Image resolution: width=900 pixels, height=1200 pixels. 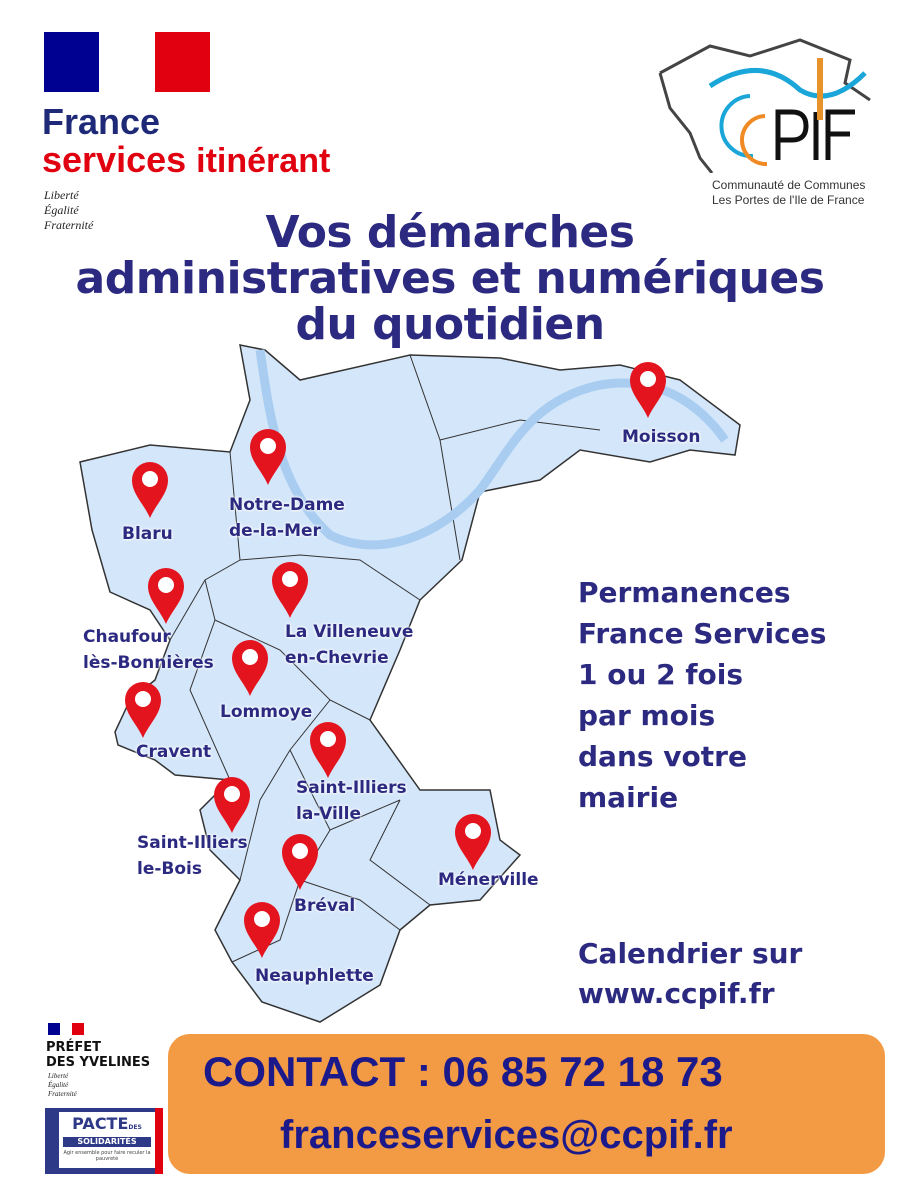 What do you see at coordinates (287, 518) in the screenshot?
I see `place-notre-dame-de-la-mer: Notre-Dame de-la-Mer` at bounding box center [287, 518].